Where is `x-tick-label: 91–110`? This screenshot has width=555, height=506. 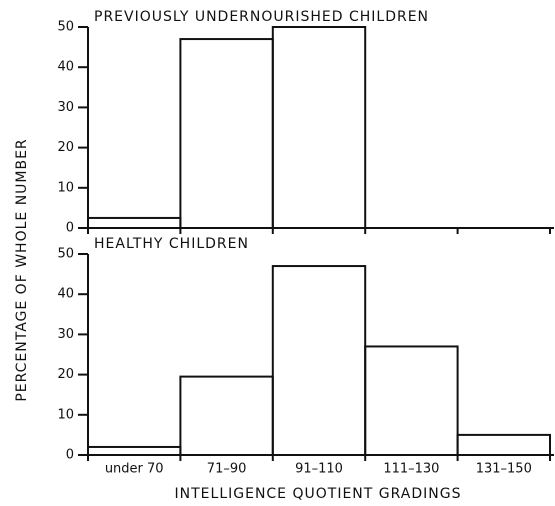
x-tick-label: 91–110 is located at coordinates (319, 469).